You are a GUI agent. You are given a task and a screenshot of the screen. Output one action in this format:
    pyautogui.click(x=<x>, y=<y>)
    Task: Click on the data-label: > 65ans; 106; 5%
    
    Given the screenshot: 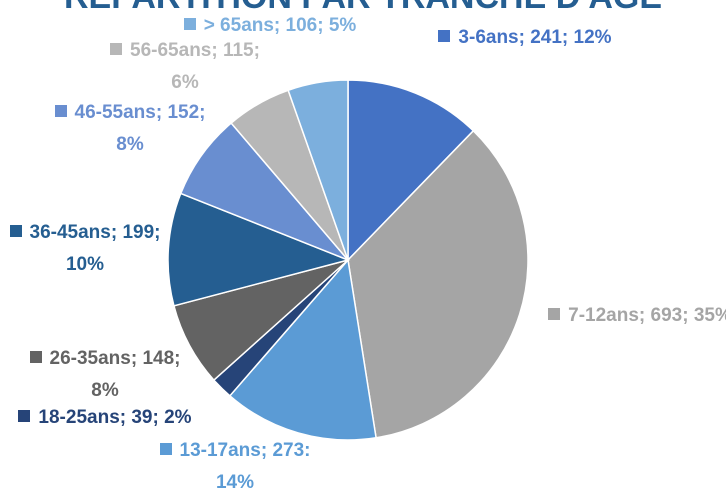 What is the action you would take?
    pyautogui.click(x=270, y=26)
    